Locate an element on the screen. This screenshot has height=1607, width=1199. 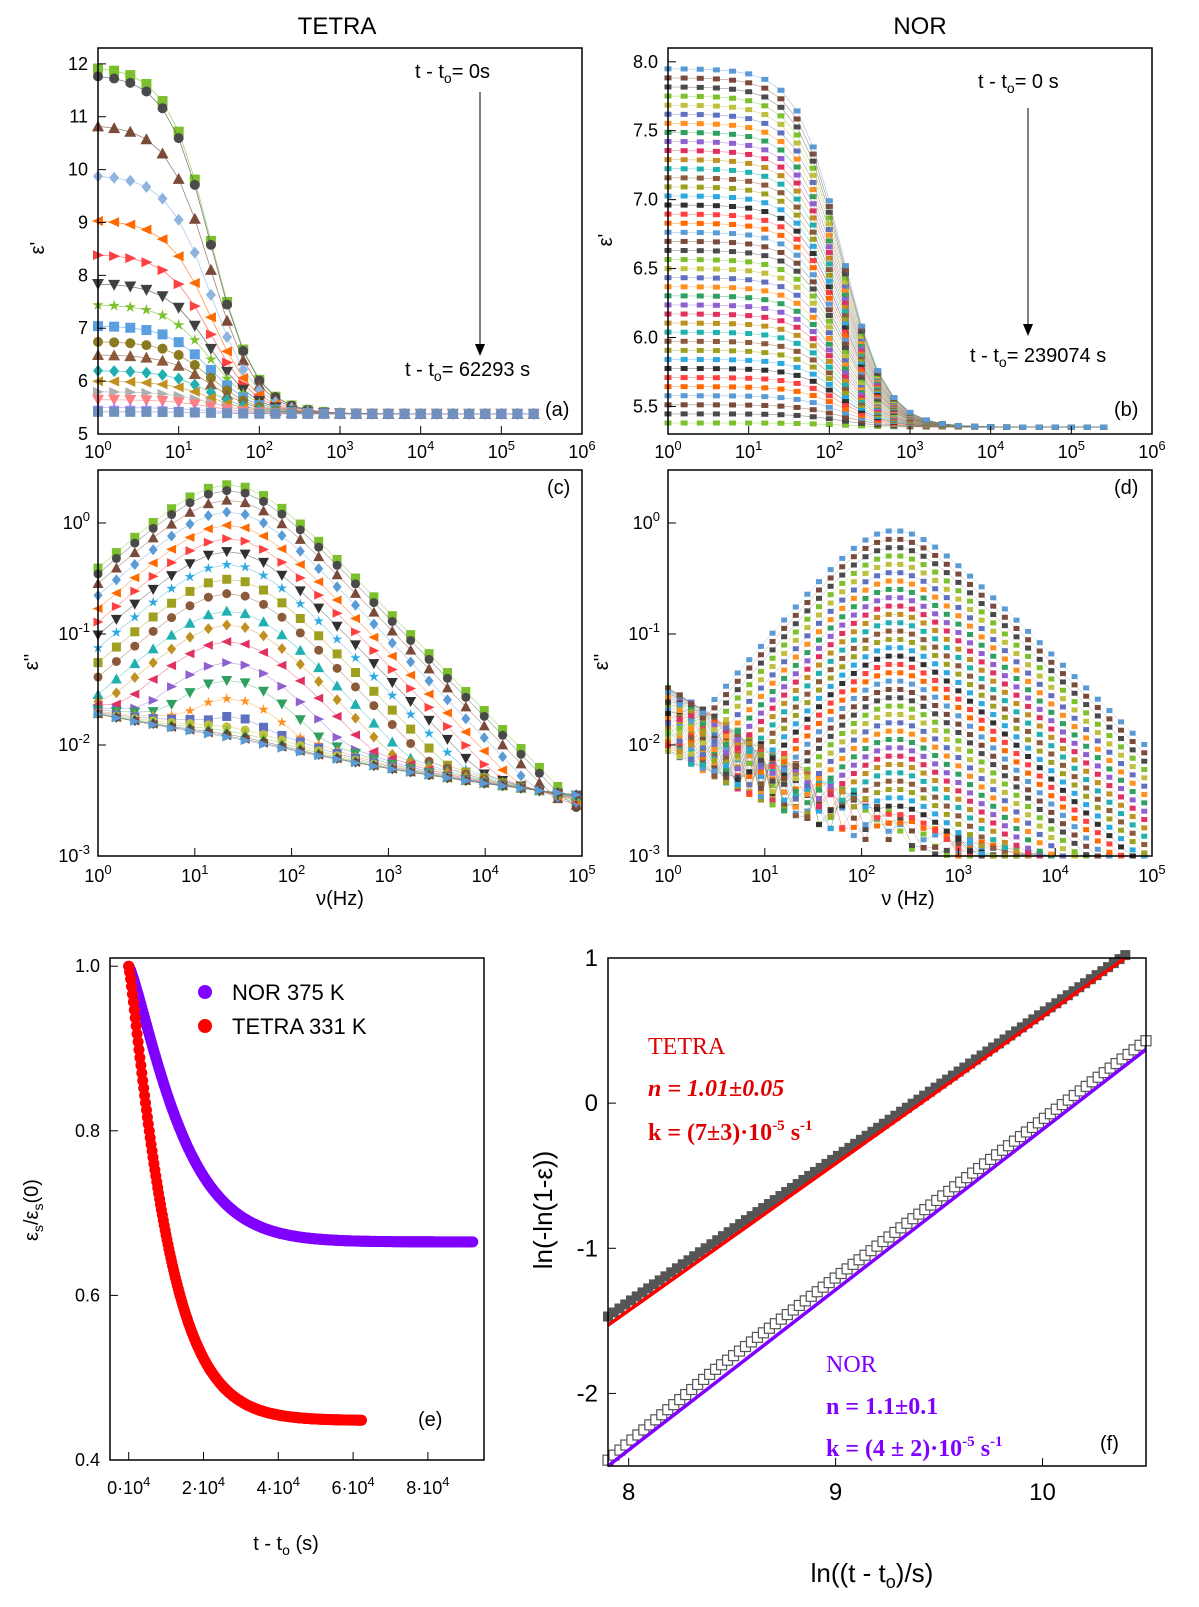
a-xtick-label: 104 is located at coordinates (420, 450).